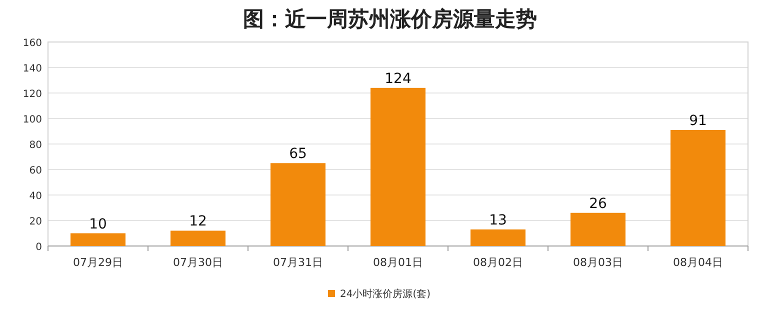 Image resolution: width=780 pixels, height=328 pixels. Describe the element at coordinates (698, 262) in the screenshot. I see `x-tick-label: 08月04日` at that location.